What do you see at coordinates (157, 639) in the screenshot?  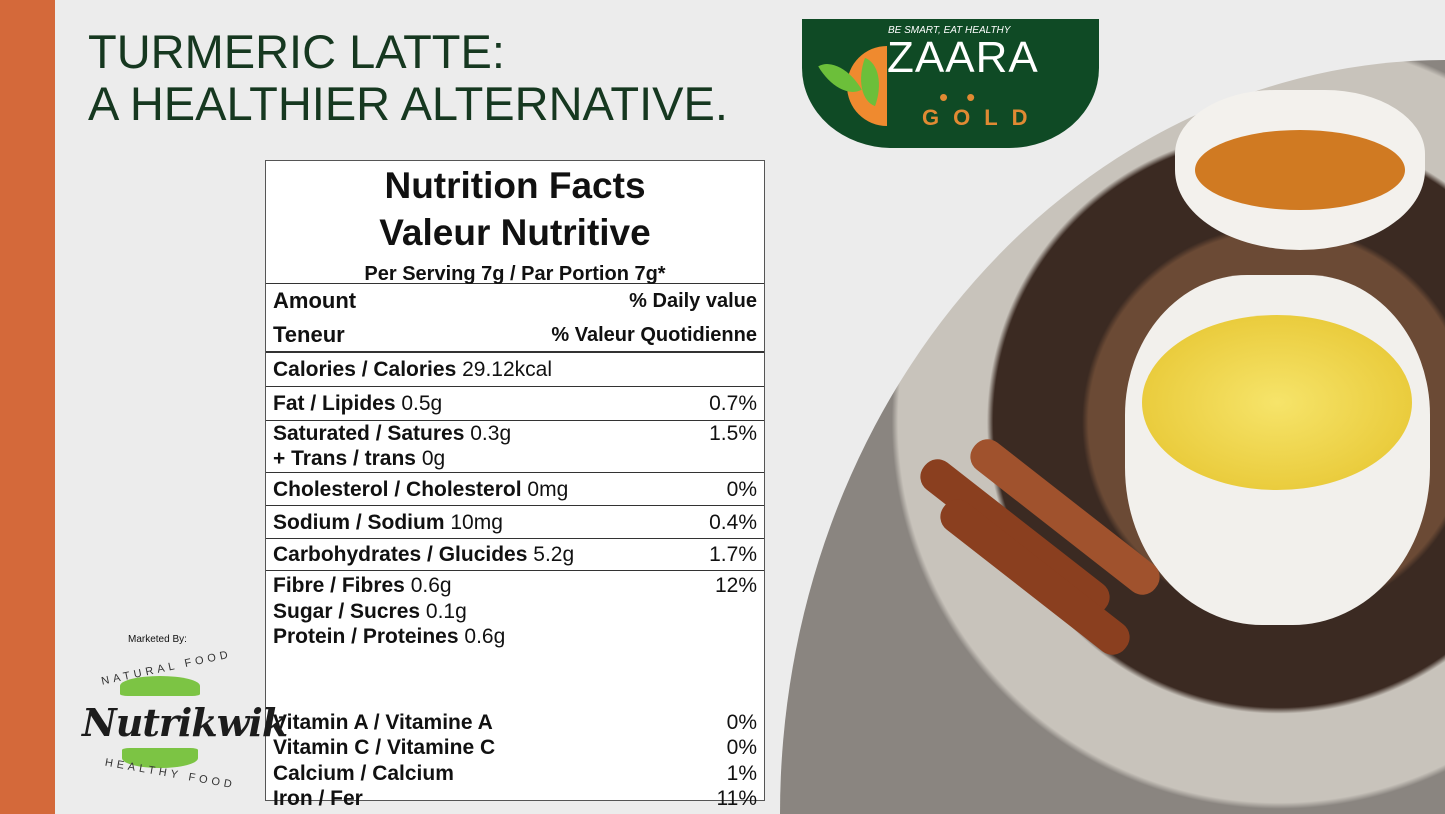 I see `marketed-by-label: Marketed By:` at bounding box center [157, 639].